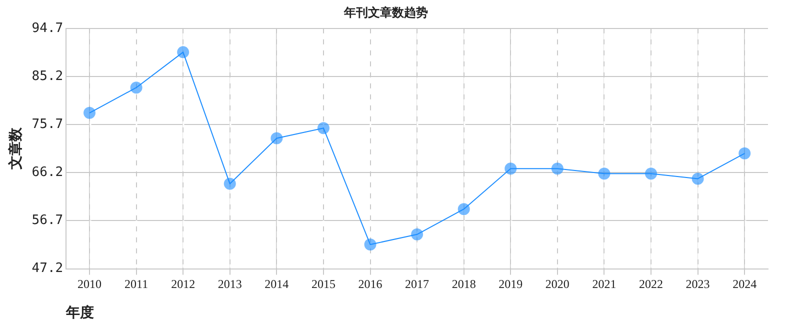 This screenshot has width=790, height=330. I want to click on y-axis-title: 文章数, so click(15, 148).